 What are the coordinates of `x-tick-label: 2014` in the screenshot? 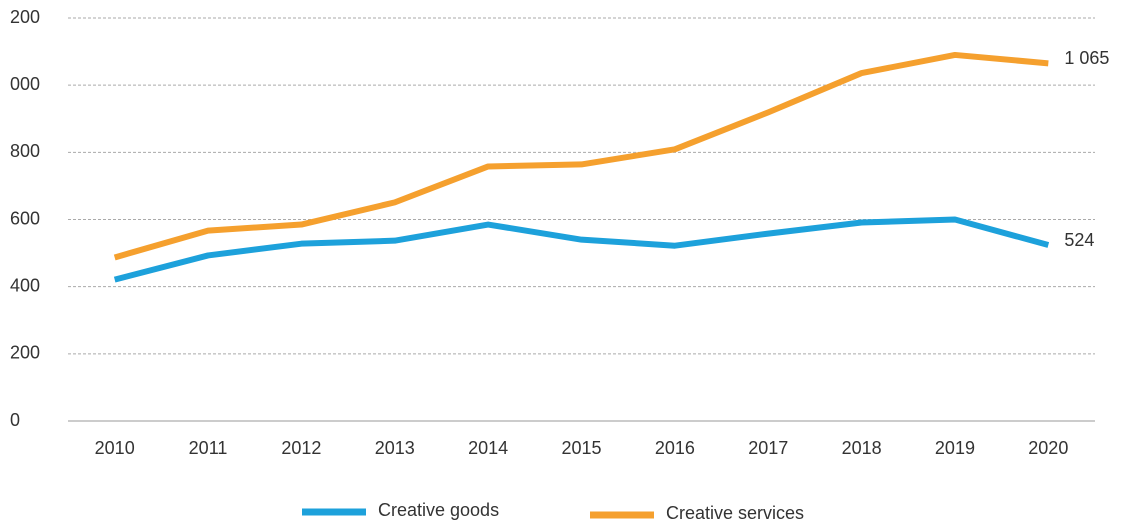 It's located at (488, 448).